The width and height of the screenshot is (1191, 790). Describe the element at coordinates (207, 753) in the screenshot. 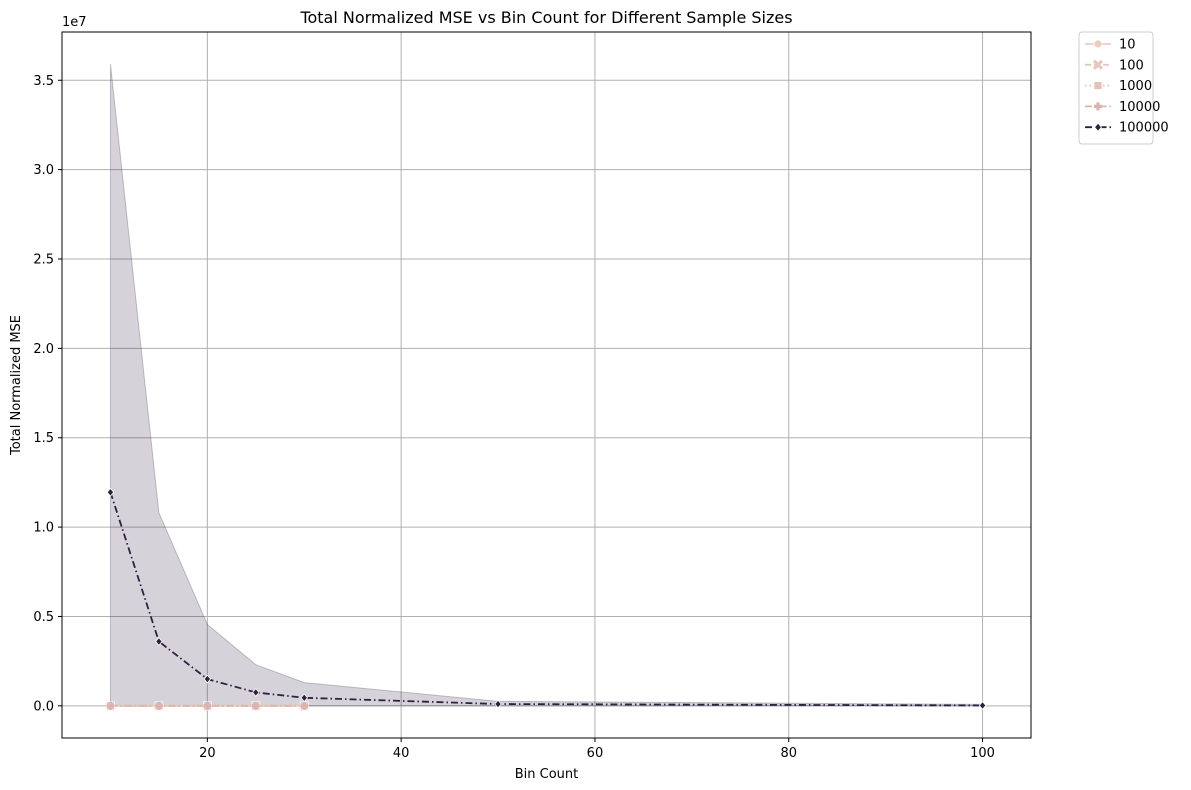

I see `x-tick-label: 20` at that location.